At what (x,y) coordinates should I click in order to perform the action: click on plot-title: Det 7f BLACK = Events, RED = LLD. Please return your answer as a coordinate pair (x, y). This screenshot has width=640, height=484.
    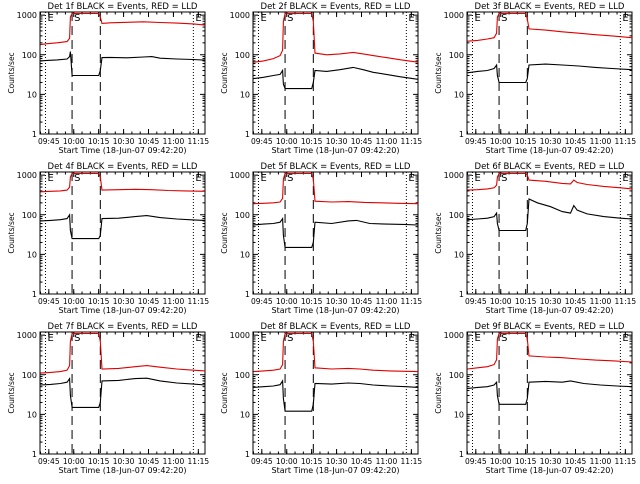
    Looking at the image, I should click on (123, 327).